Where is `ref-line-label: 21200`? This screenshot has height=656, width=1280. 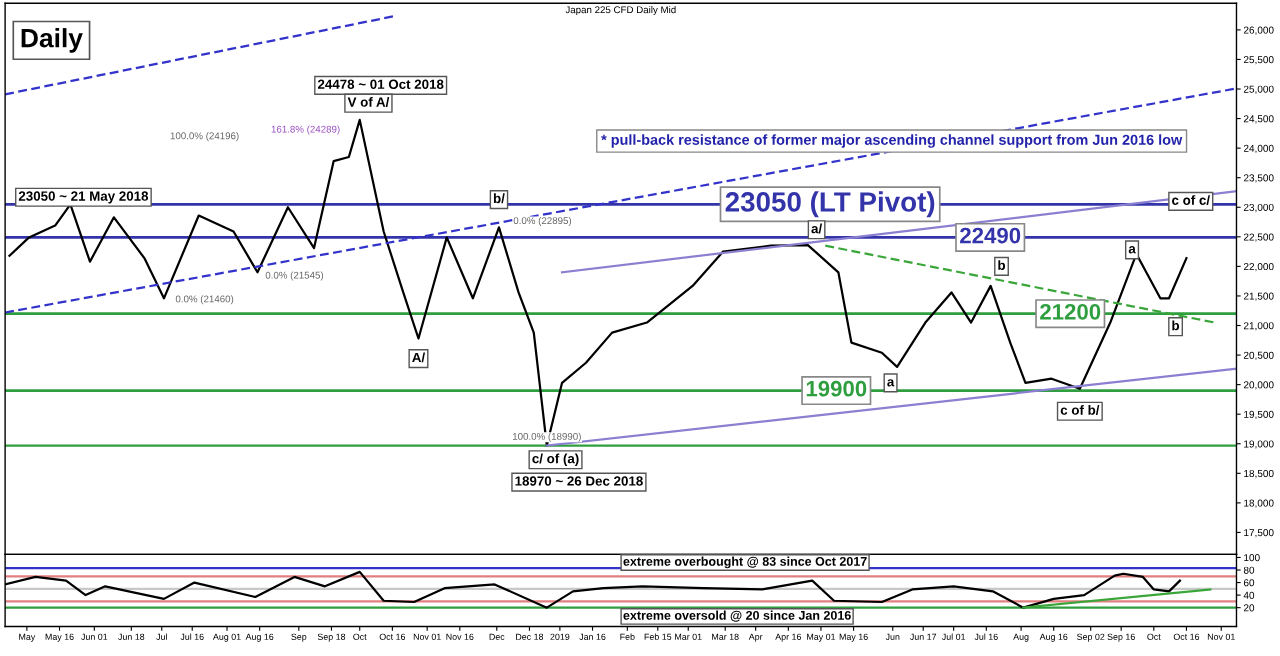 ref-line-label: 21200 is located at coordinates (1070, 311).